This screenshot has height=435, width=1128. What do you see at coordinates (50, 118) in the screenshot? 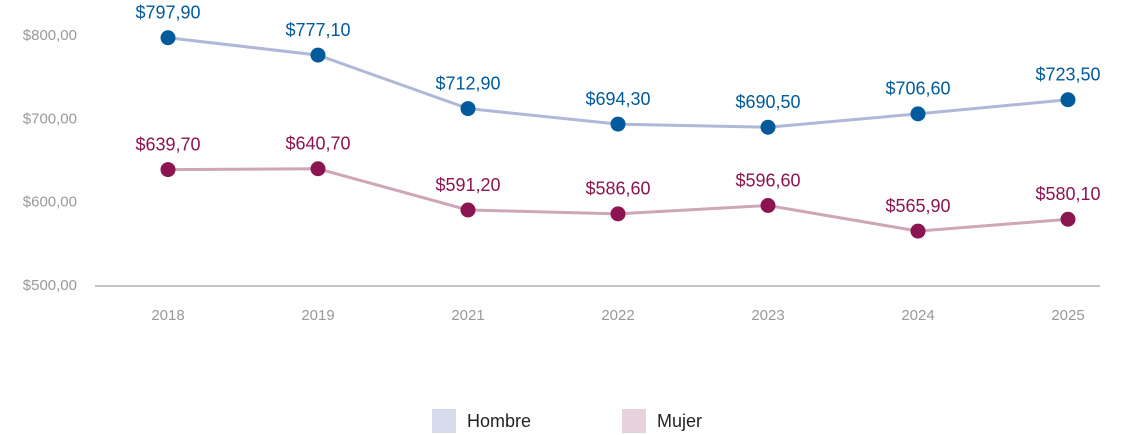
I see `y-tick-label: $700,00` at bounding box center [50, 118].